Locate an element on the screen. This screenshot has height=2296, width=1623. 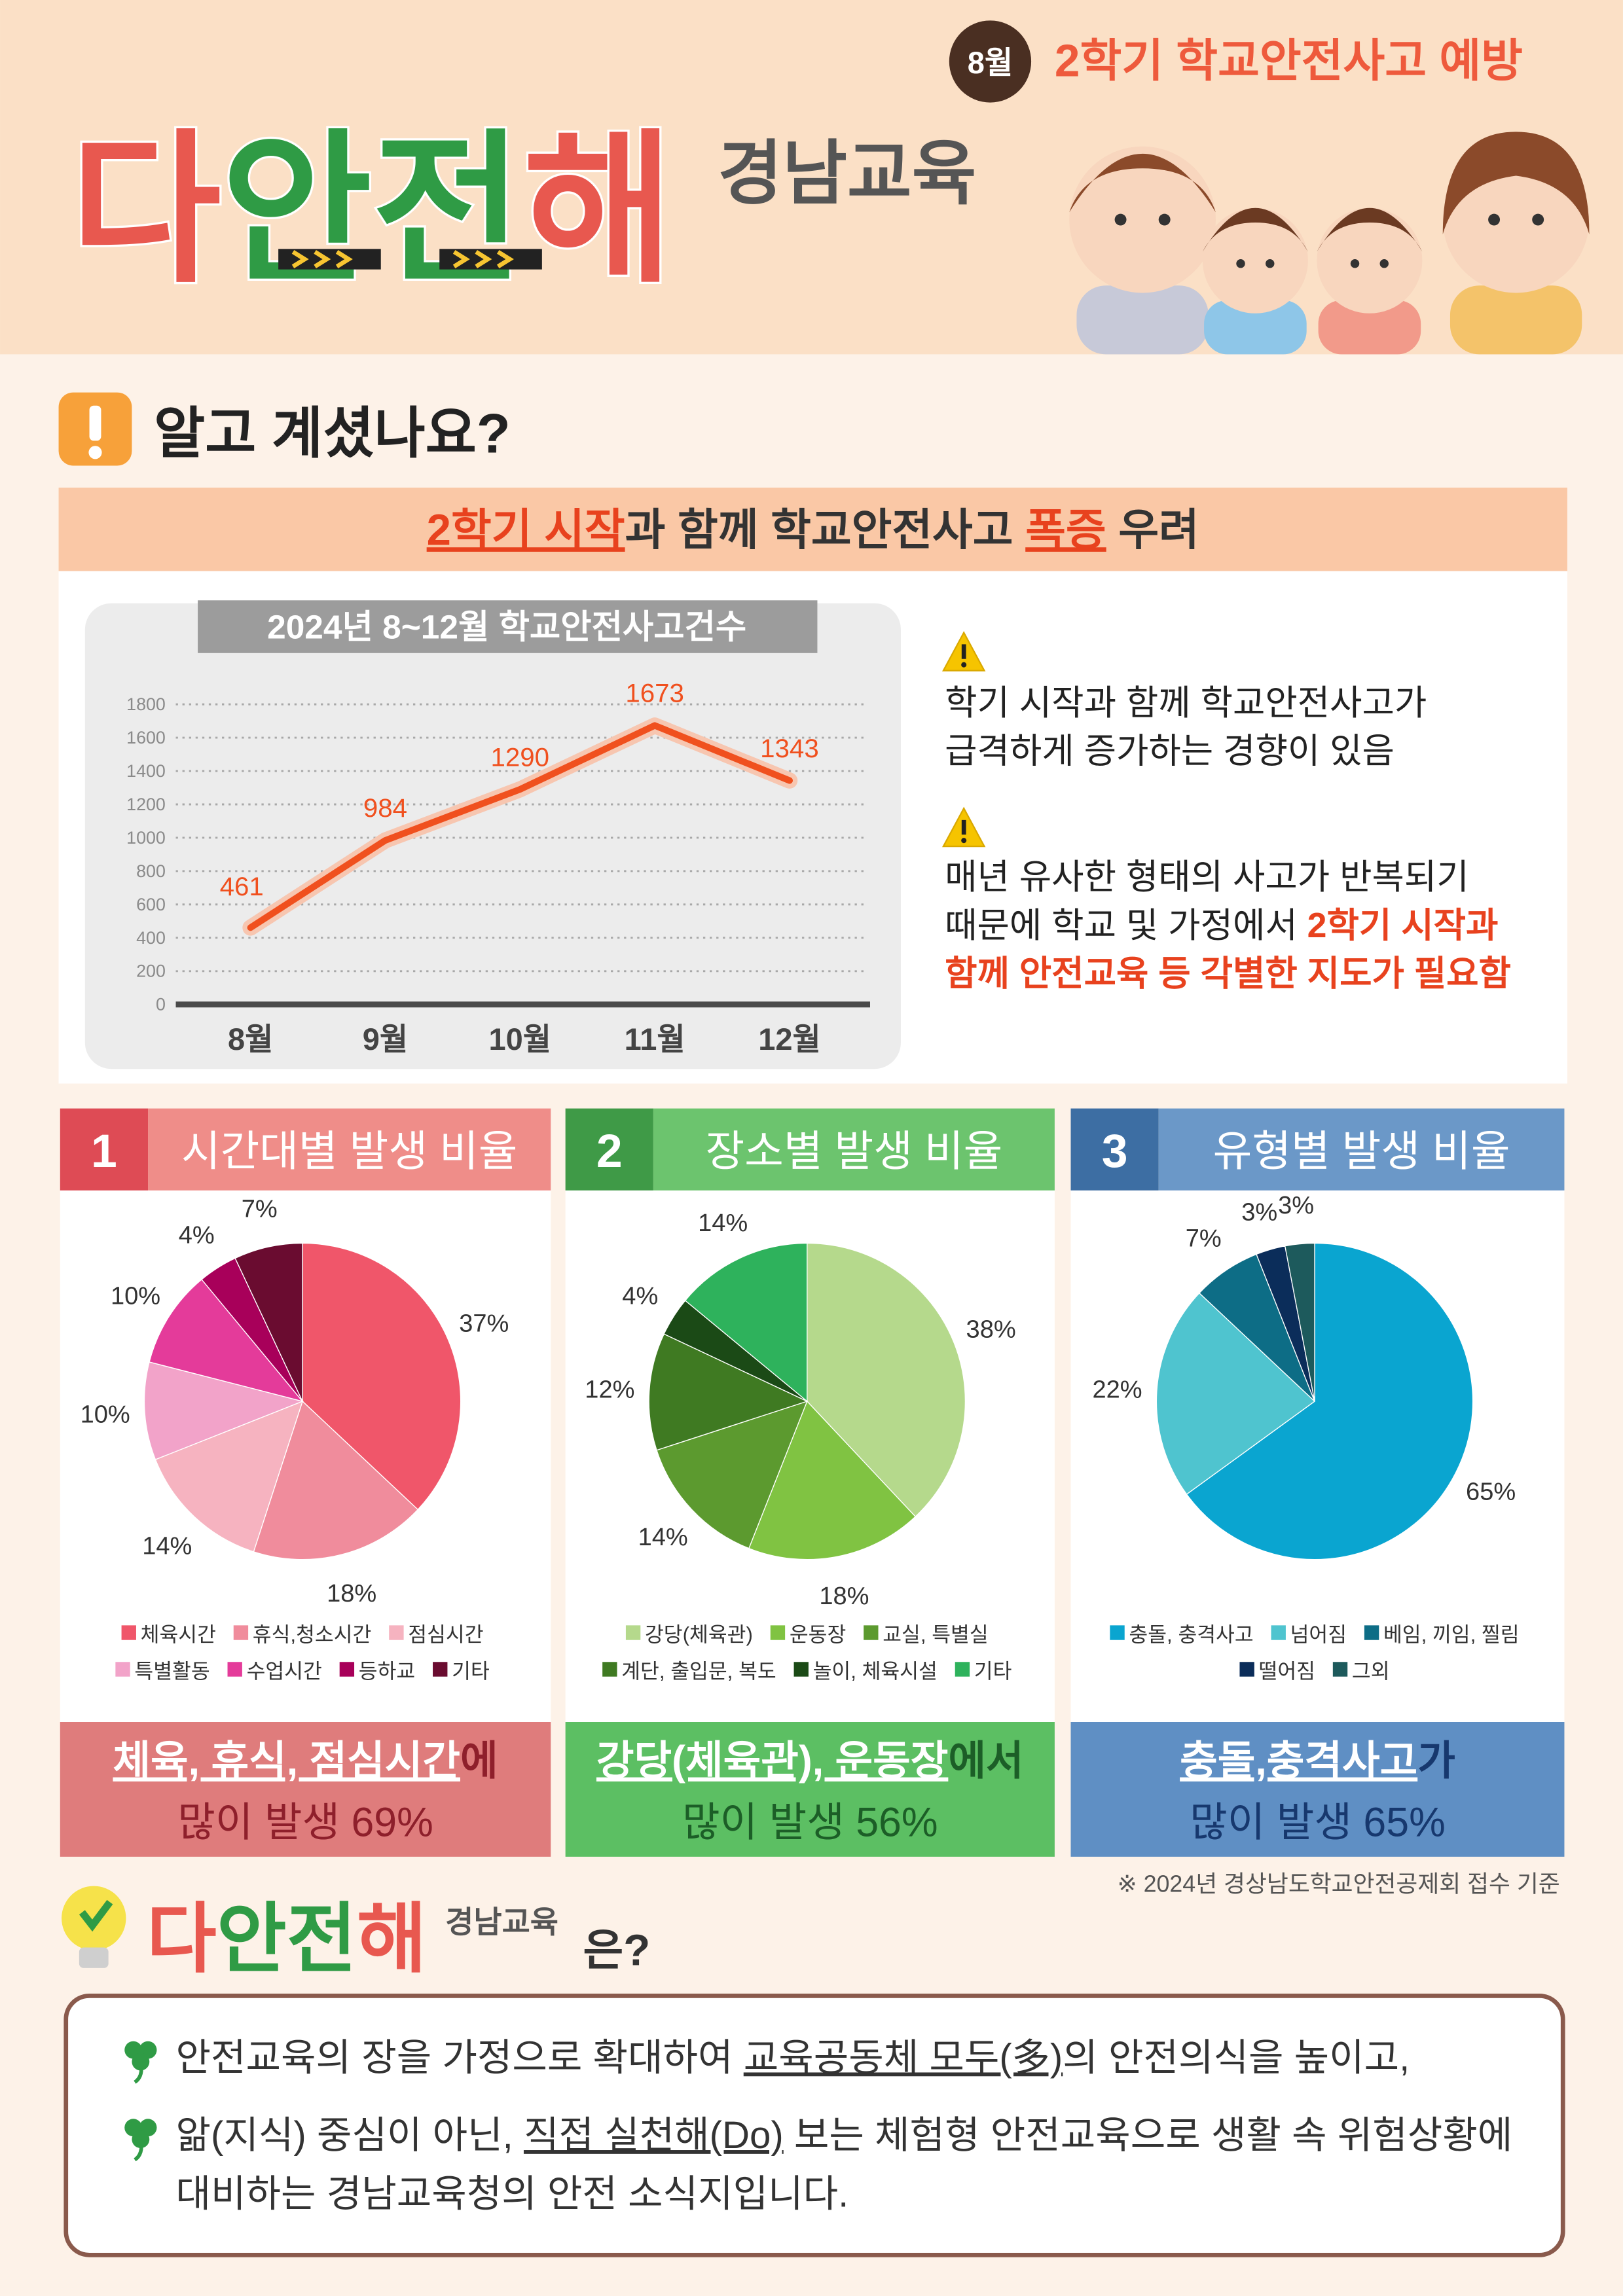
bullet-part: 앎(지식) 중심이 아닌, is located at coordinates (350, 2135).